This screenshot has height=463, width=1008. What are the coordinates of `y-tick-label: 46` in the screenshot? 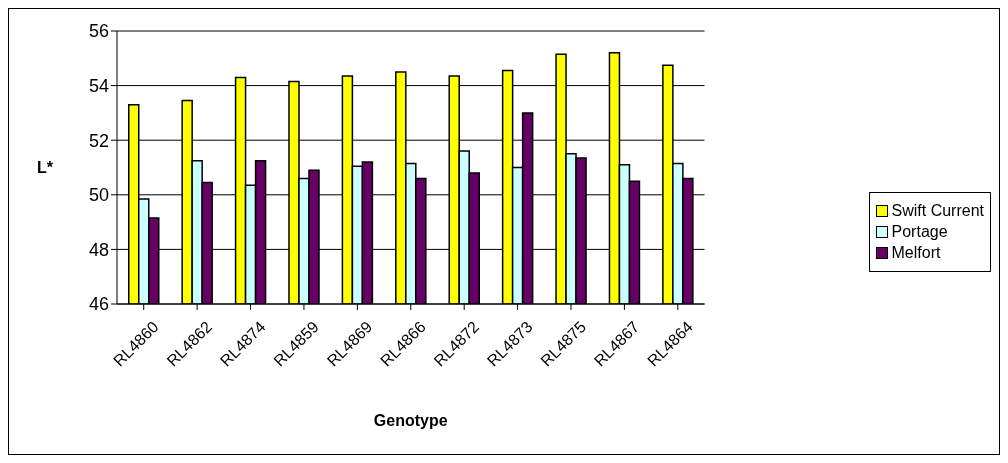 It's located at (98, 304).